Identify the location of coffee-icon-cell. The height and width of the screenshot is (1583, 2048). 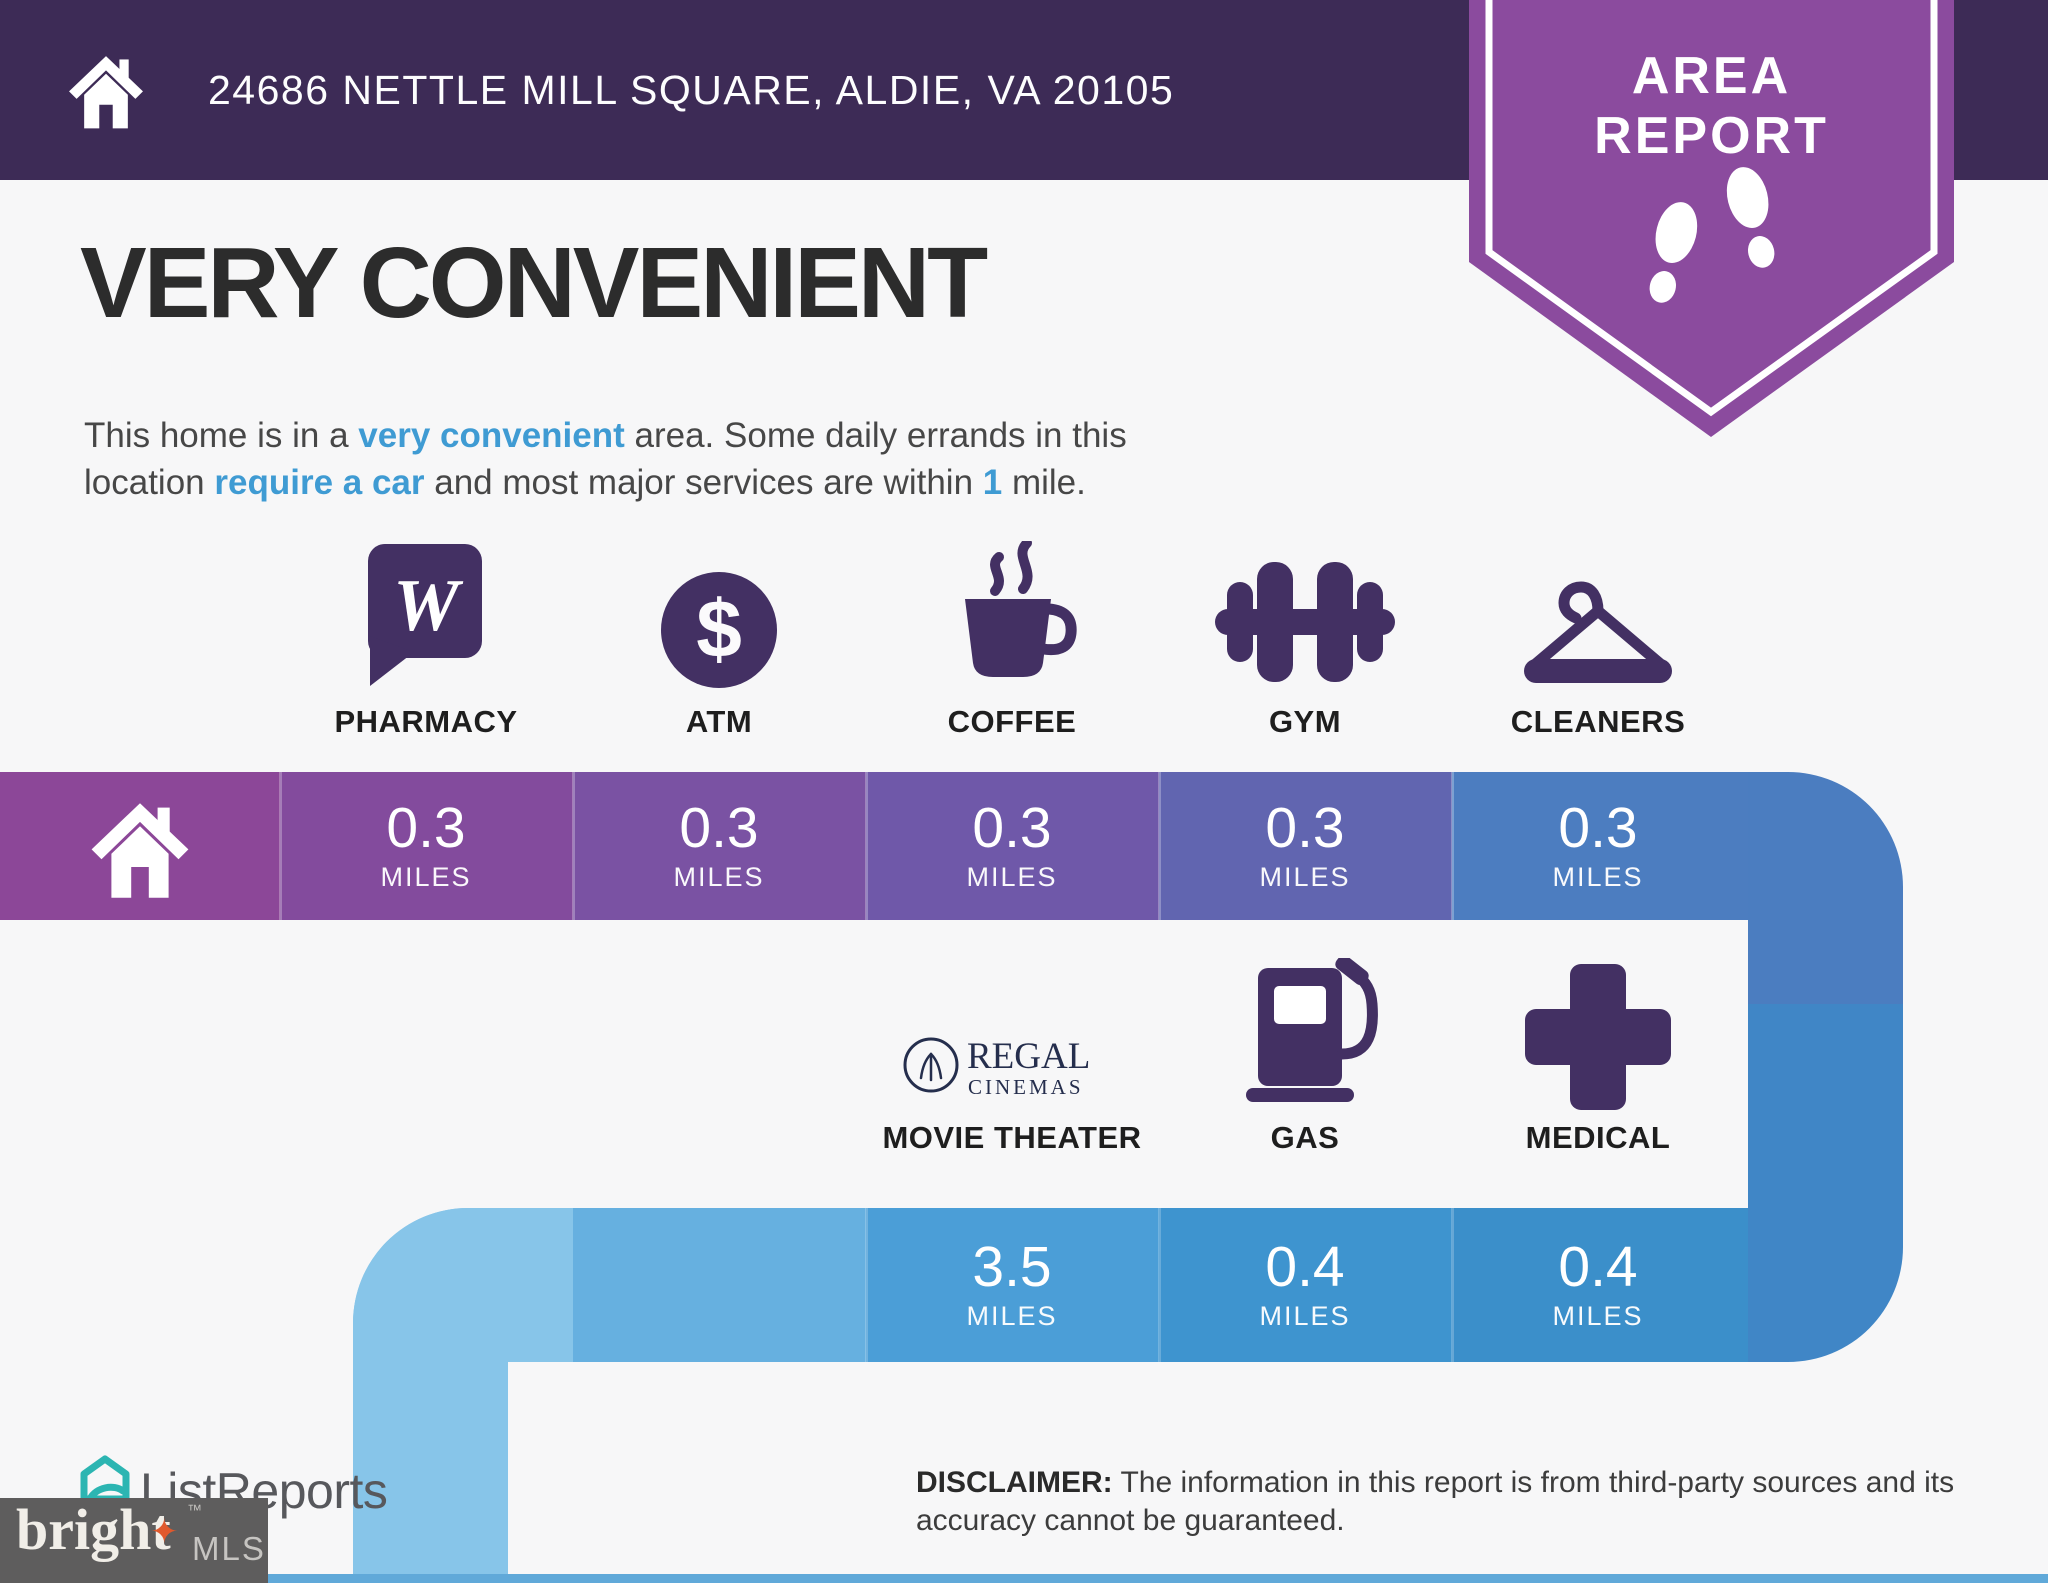
(1012, 613).